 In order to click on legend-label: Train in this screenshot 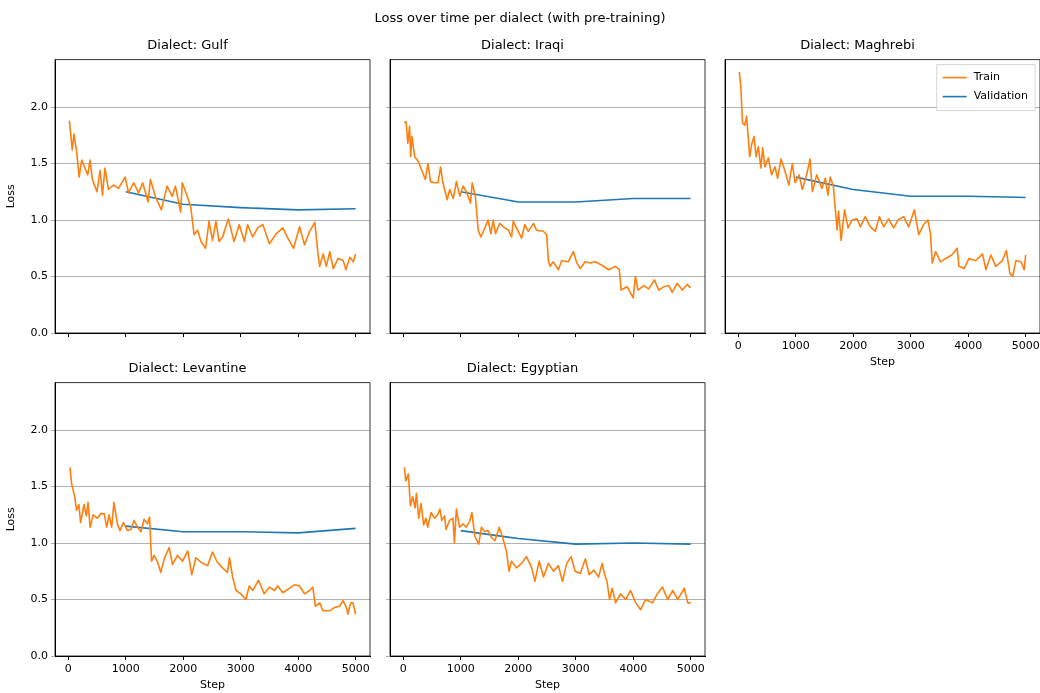, I will do `click(986, 77)`.